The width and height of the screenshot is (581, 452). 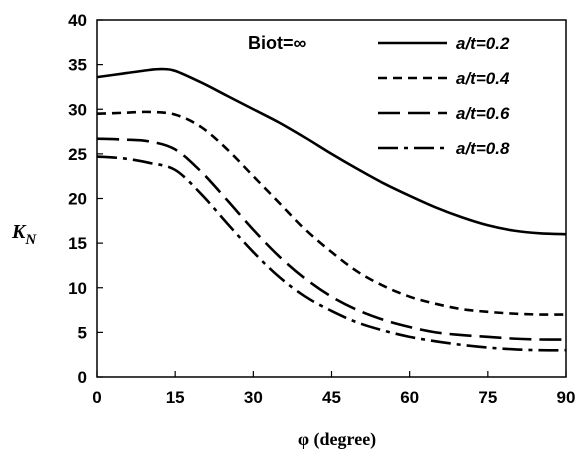 I want to click on x-tick-label: 60, so click(x=409, y=397).